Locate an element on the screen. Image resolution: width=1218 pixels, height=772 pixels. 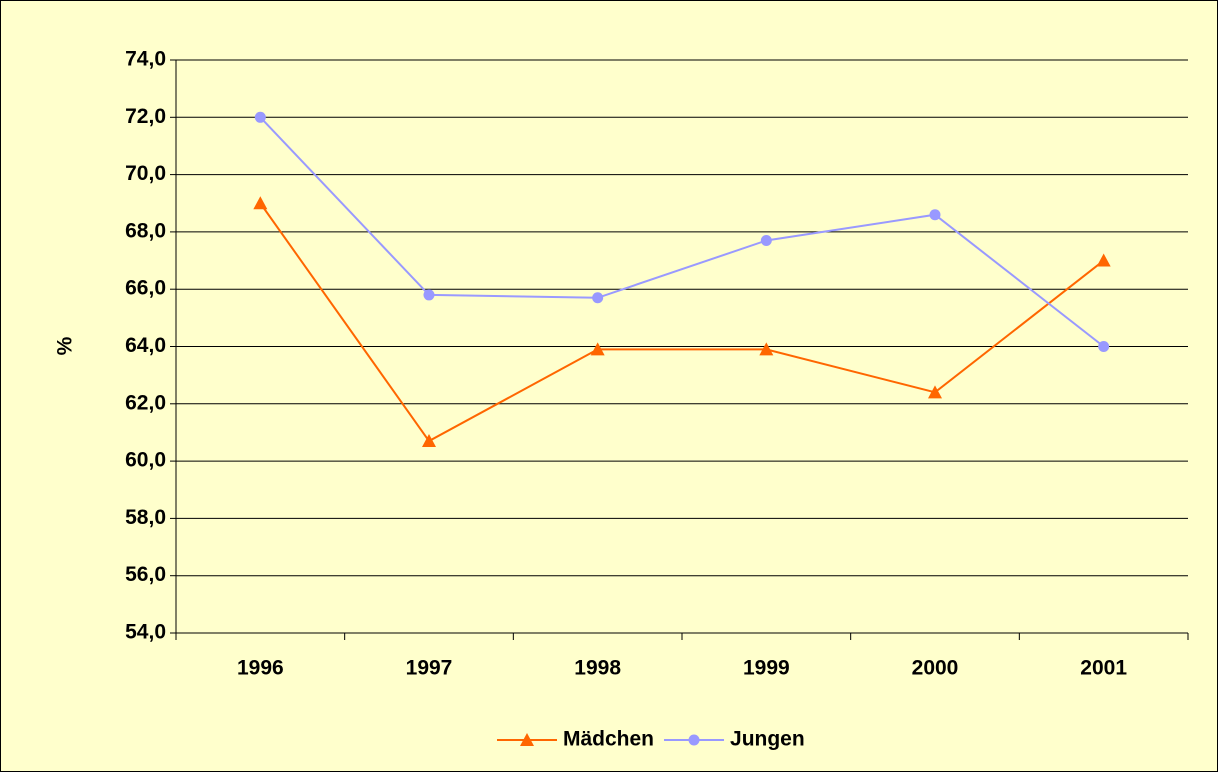
legend-label: Mädchen is located at coordinates (608, 739).